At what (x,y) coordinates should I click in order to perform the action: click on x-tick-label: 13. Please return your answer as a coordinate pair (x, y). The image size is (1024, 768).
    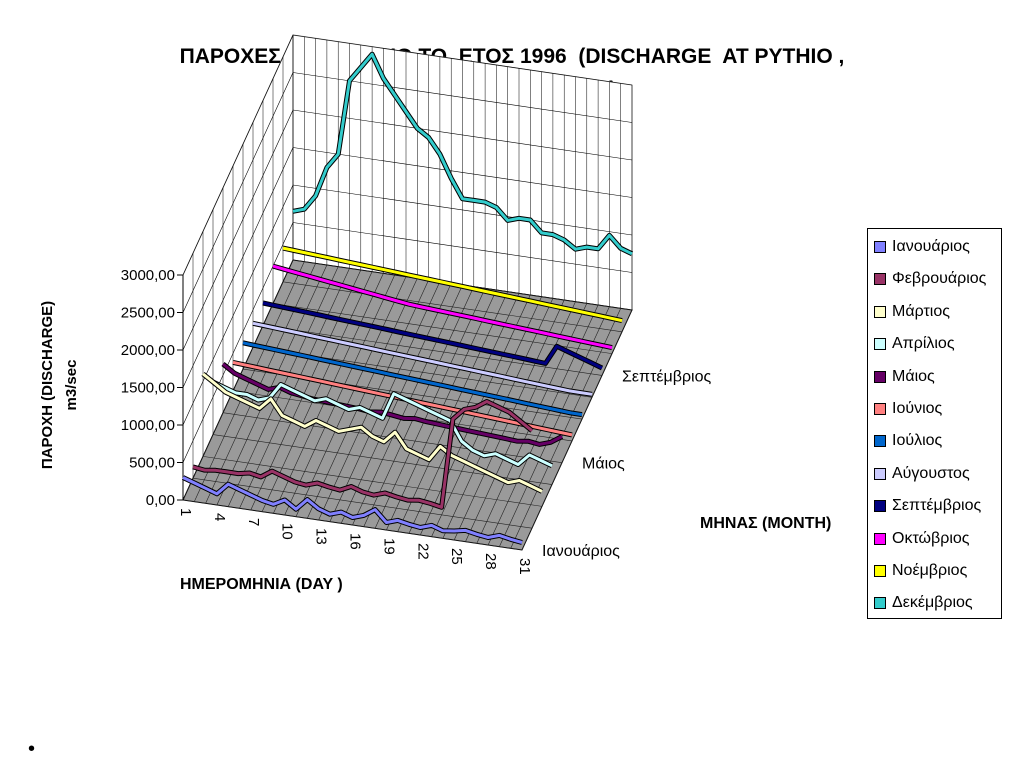
    Looking at the image, I should click on (321, 536).